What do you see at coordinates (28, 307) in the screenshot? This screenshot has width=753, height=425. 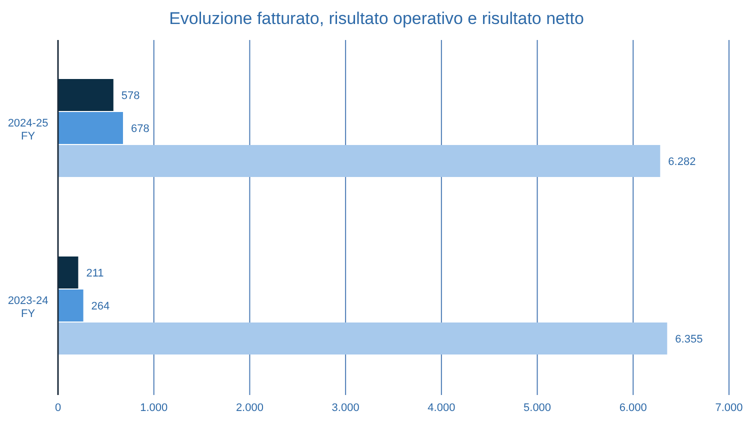 I see `y-tick-label: 2023-24 FY` at bounding box center [28, 307].